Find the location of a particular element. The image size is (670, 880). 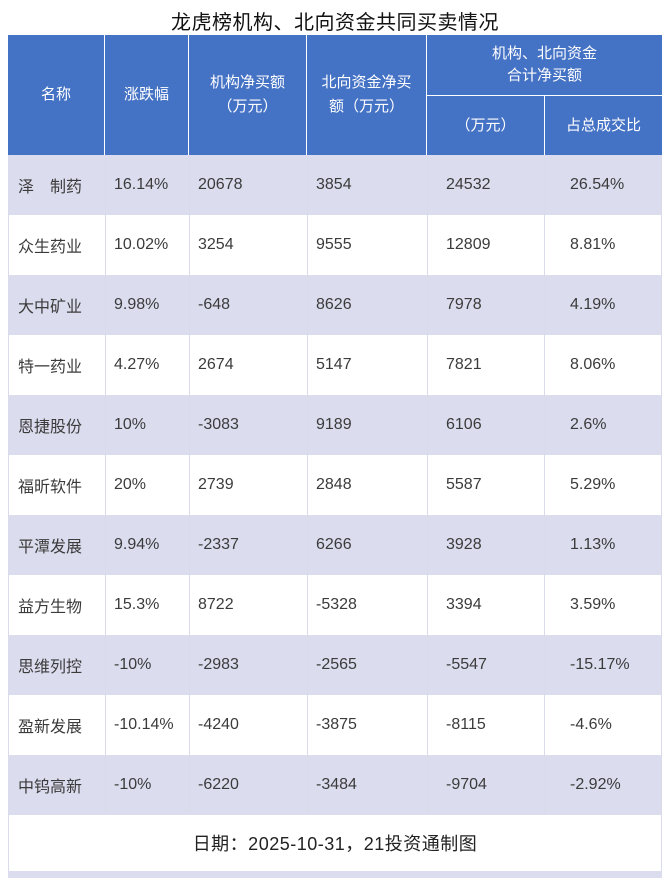

cell-turnover-ratio: 8.81% is located at coordinates (593, 244).